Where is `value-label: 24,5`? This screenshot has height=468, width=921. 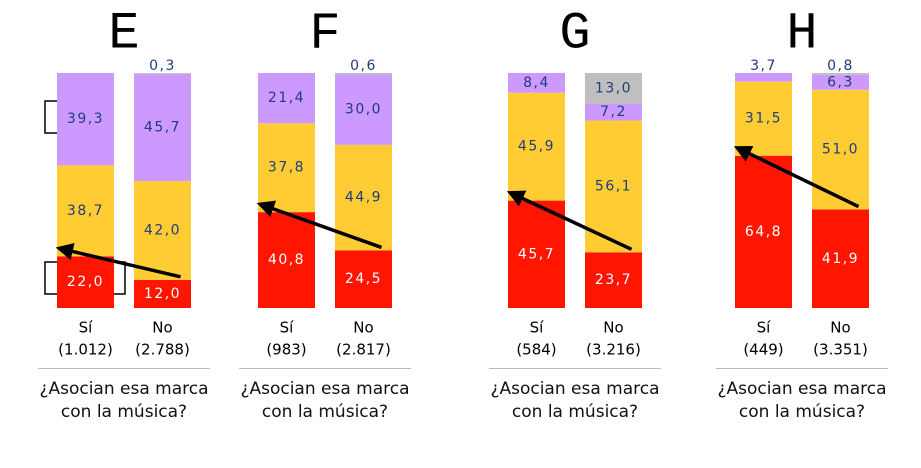 value-label: 24,5 is located at coordinates (363, 279).